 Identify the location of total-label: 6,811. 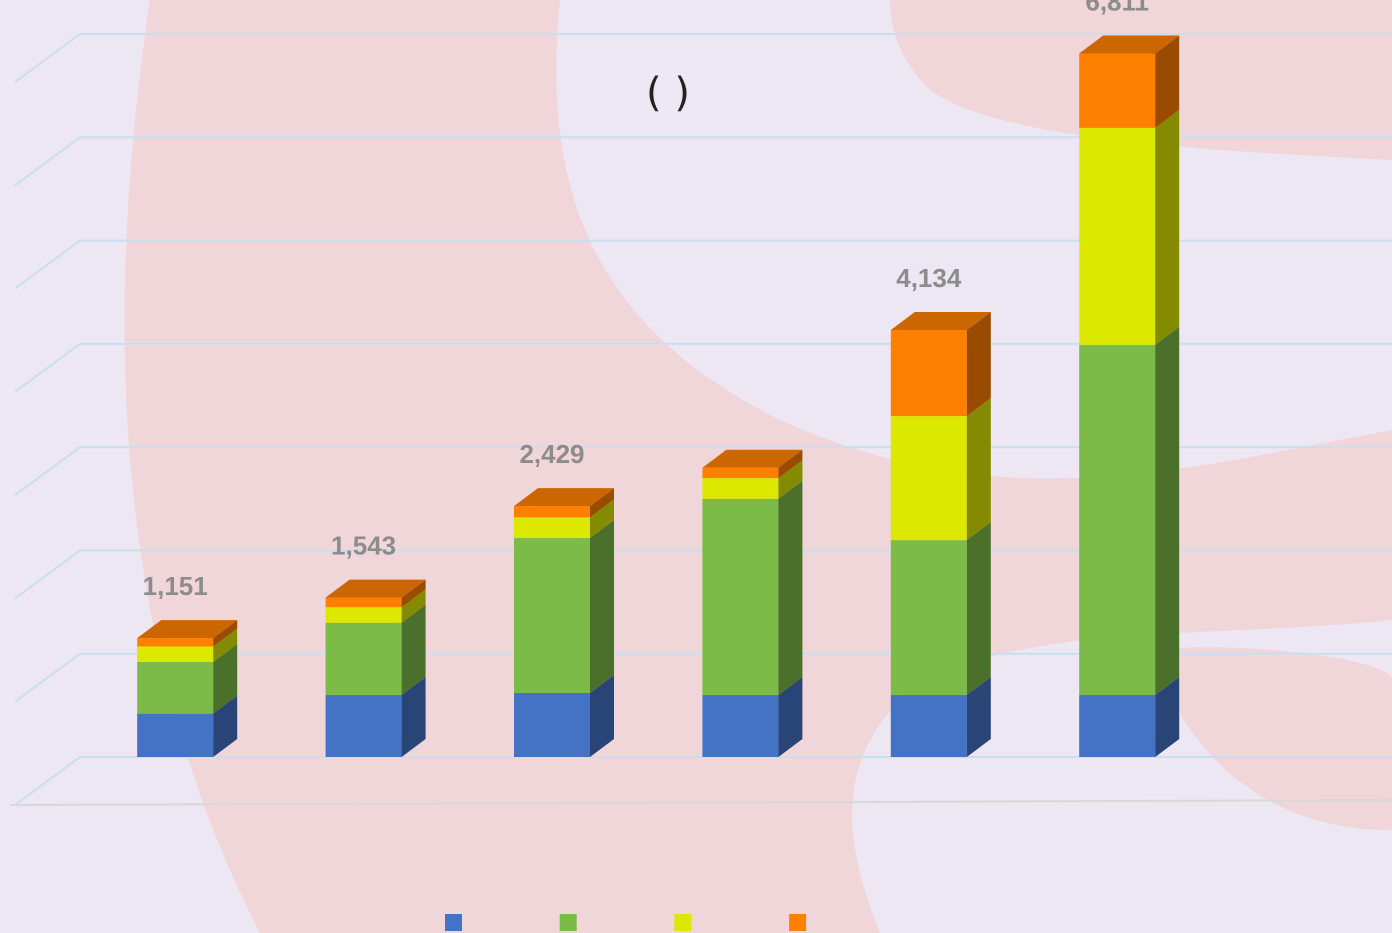
(1117, 8).